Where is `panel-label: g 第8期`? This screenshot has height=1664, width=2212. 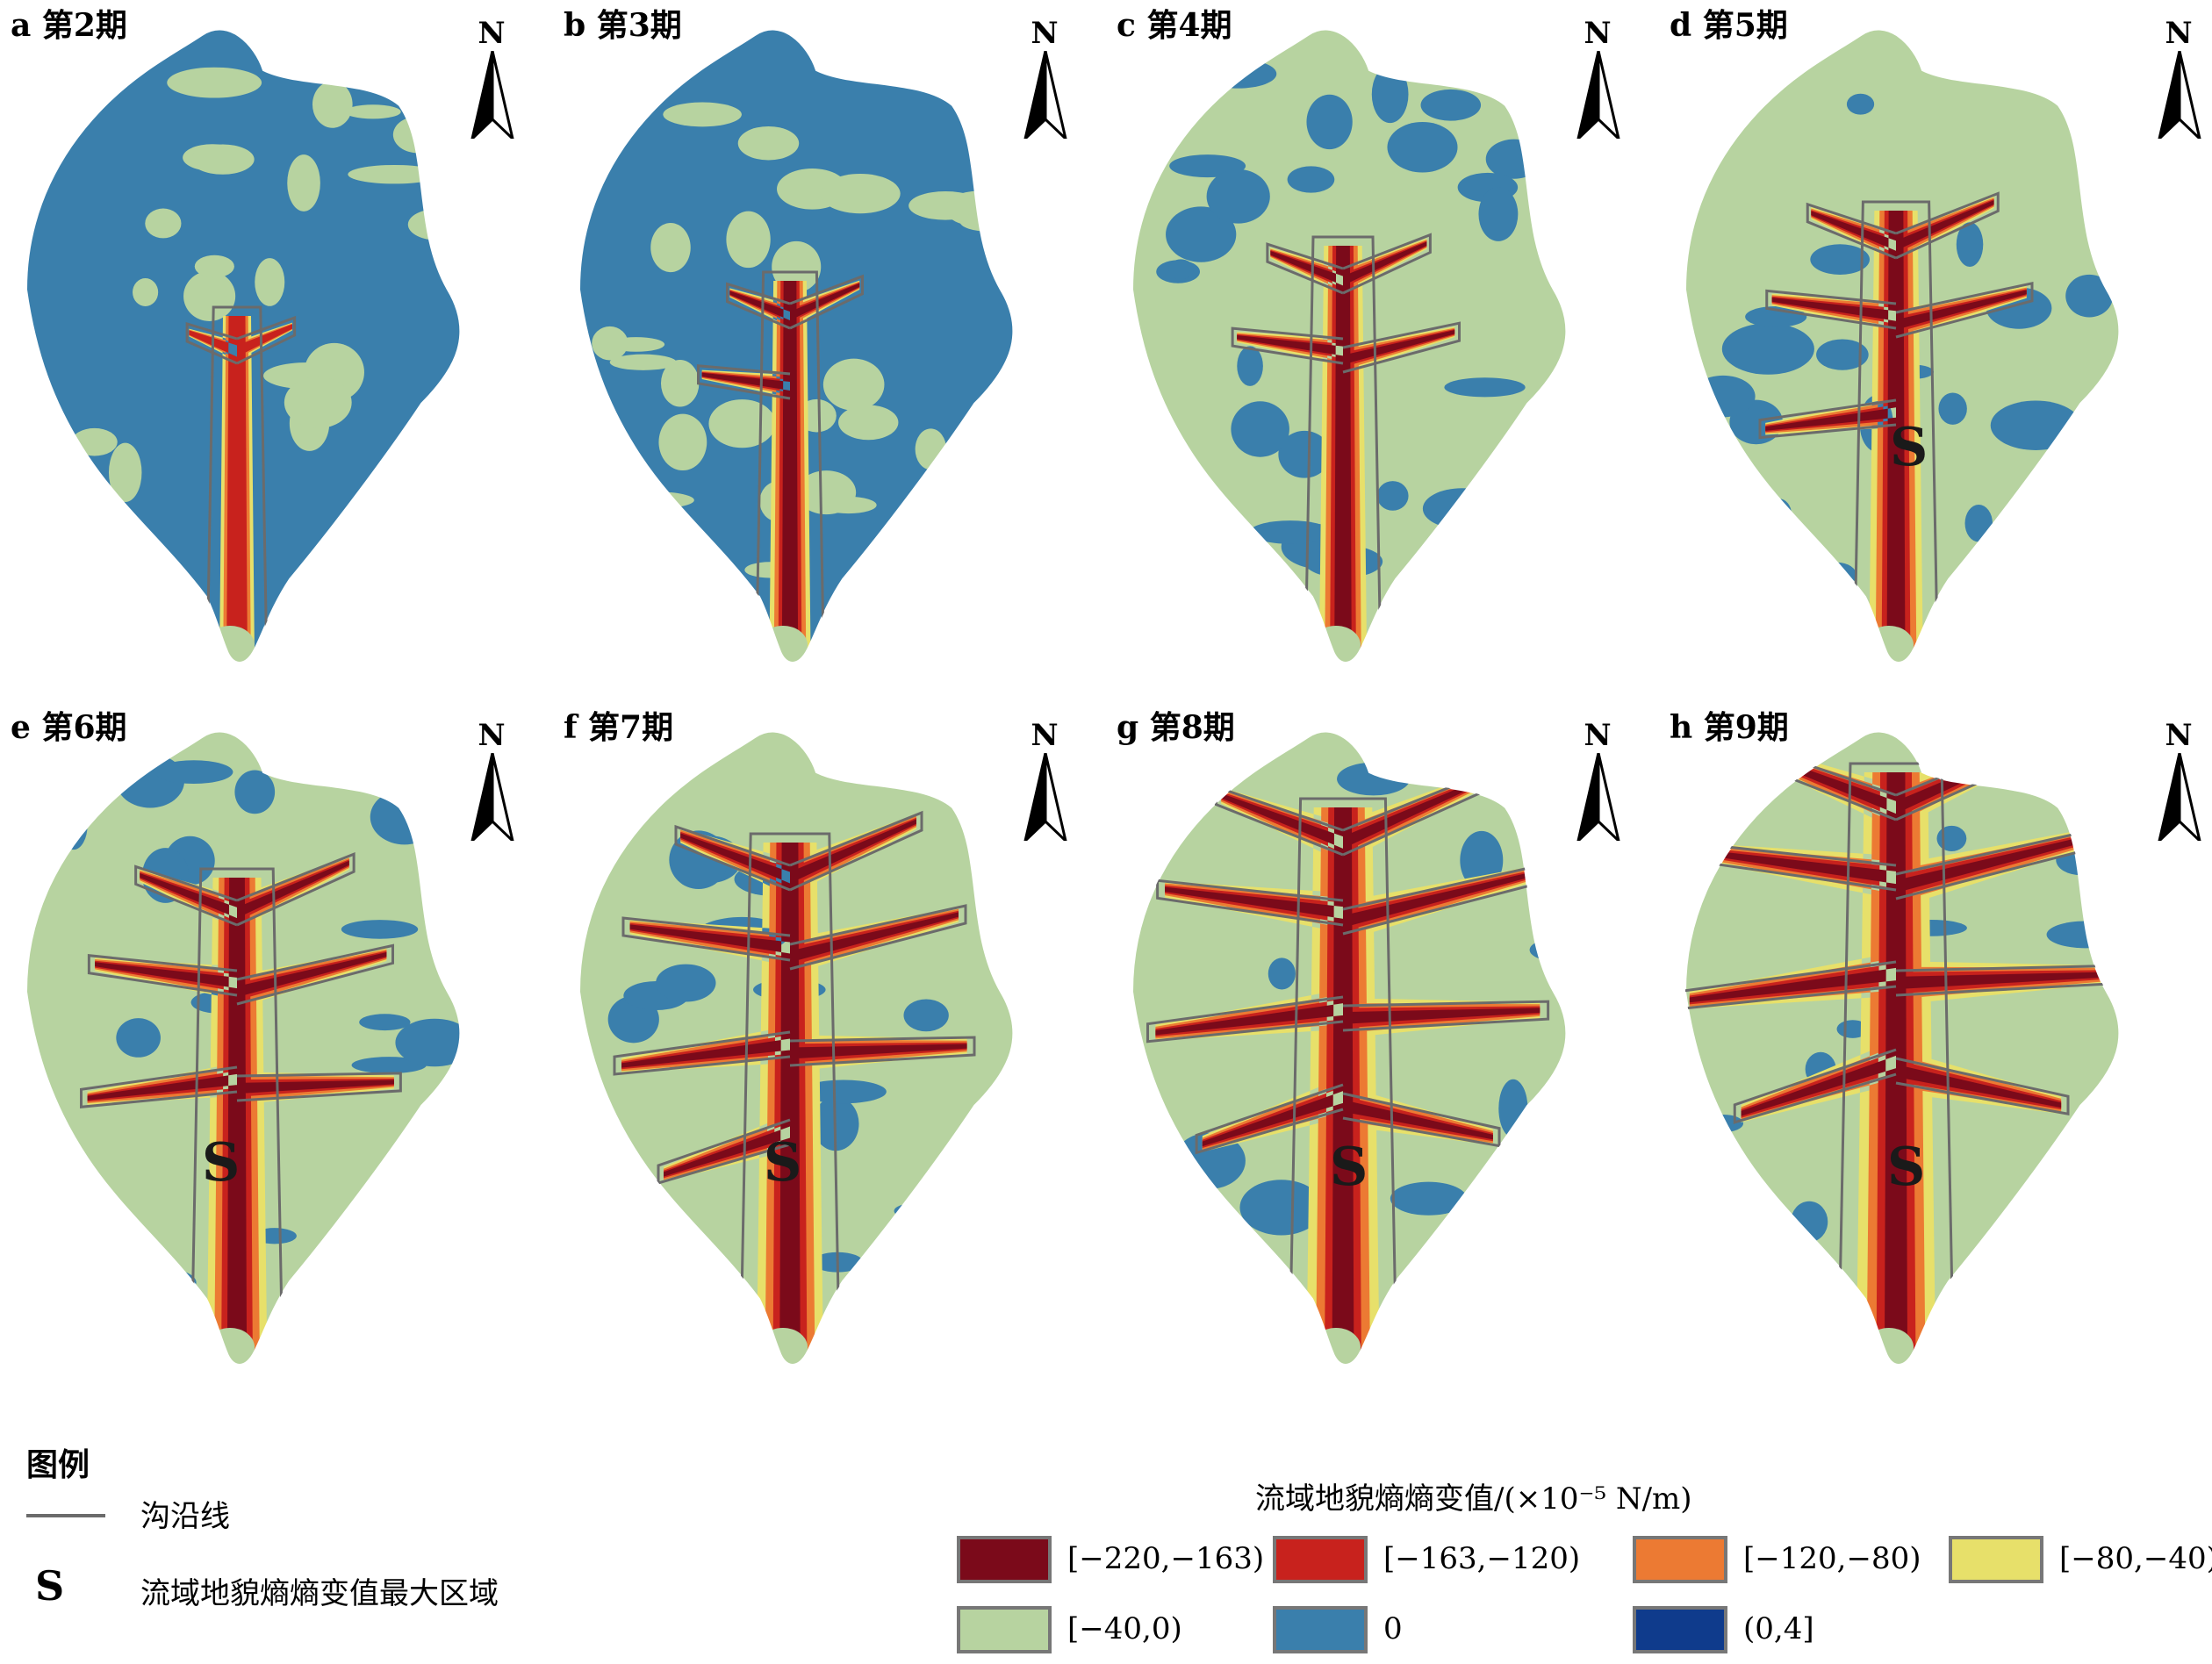 panel-label: g 第8期 is located at coordinates (1176, 727).